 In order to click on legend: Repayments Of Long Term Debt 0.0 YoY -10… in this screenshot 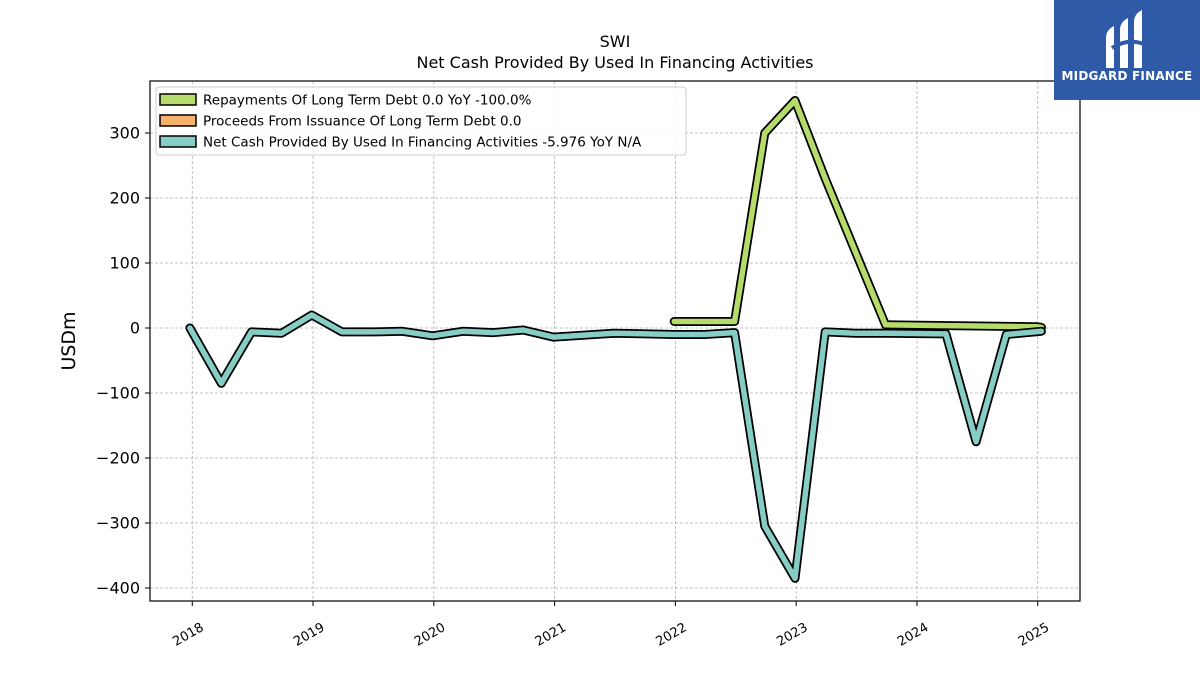, I will do `click(421, 121)`.